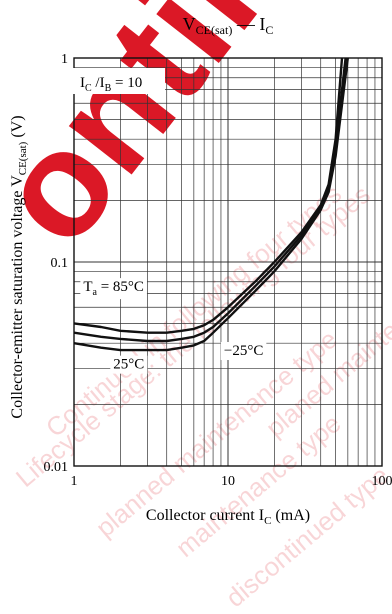 This screenshot has height=614, width=392. What do you see at coordinates (119, 81) in the screenshot?
I see `condition-label-box: IC /IB = 10` at bounding box center [119, 81].